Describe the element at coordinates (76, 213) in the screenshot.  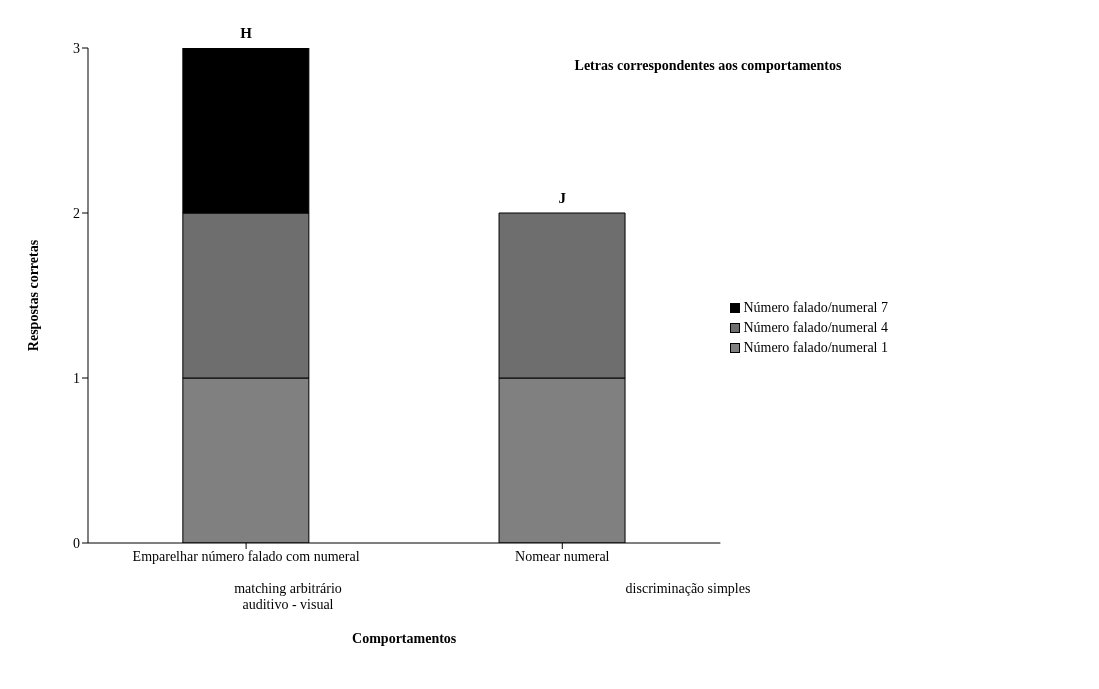
I see `y-tick-label: 2` at that location.